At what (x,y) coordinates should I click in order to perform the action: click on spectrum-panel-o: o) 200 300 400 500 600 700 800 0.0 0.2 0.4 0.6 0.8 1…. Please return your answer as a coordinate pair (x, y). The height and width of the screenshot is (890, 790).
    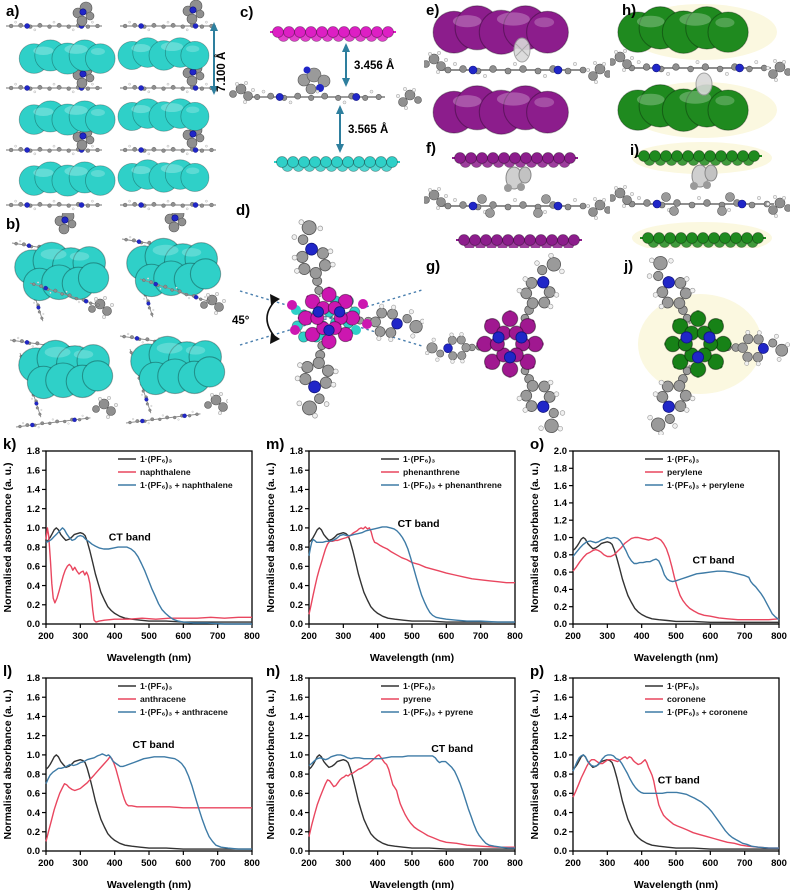
    Looking at the image, I should click on (658, 550).